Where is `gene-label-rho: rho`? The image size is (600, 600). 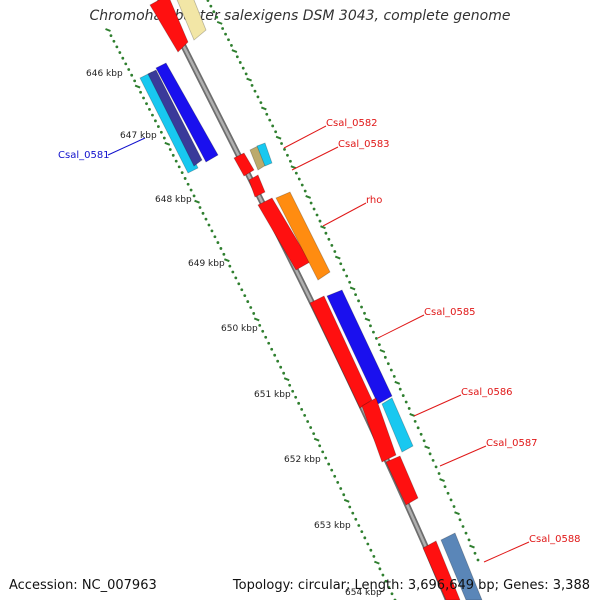 gene-label-rho: rho is located at coordinates (374, 200).